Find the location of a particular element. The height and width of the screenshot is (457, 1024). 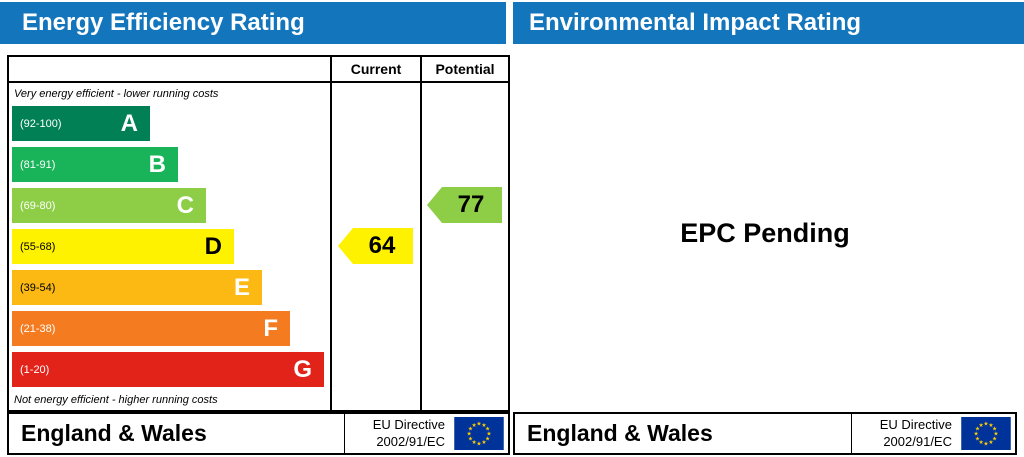

band-row-d: (55-68) D is located at coordinates (169, 246).